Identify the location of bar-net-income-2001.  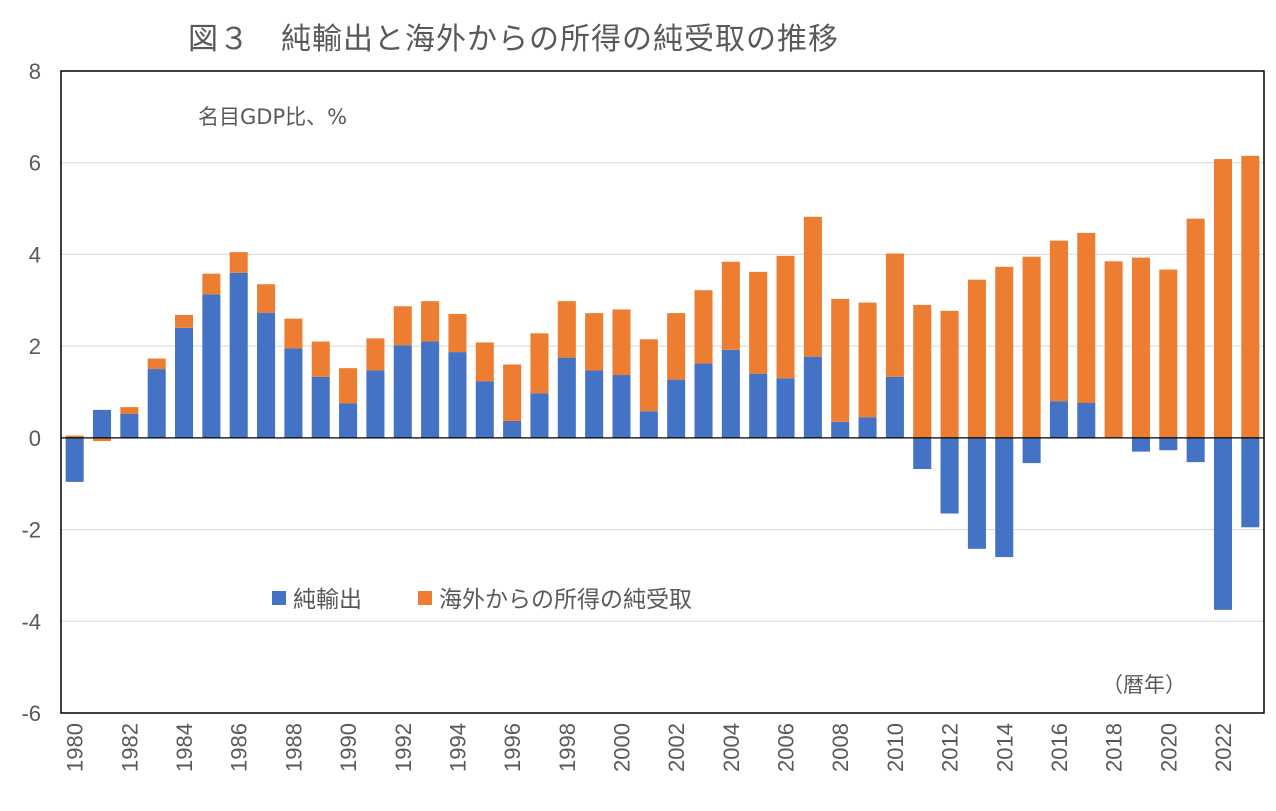
(648, 375).